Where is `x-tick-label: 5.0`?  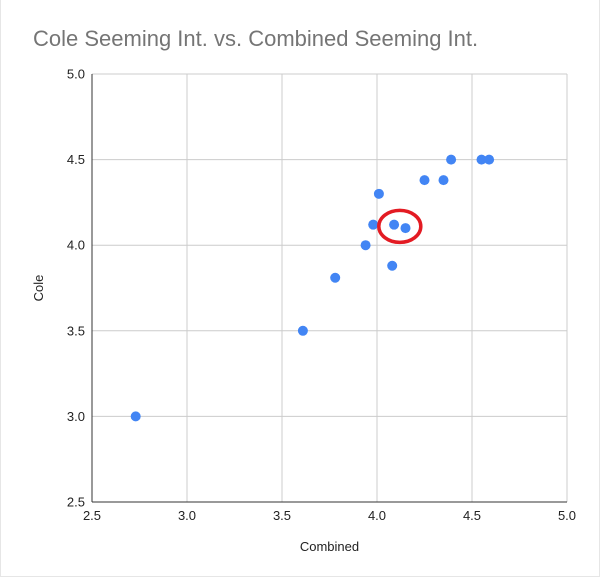 x-tick-label: 5.0 is located at coordinates (567, 515).